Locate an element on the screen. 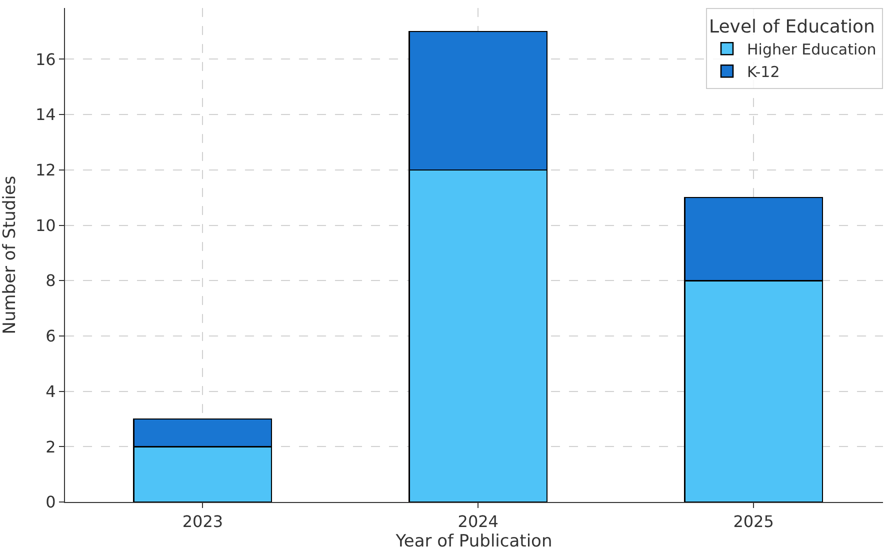 This screenshot has height=552, width=885. y-tick-label: 10 is located at coordinates (45, 225).